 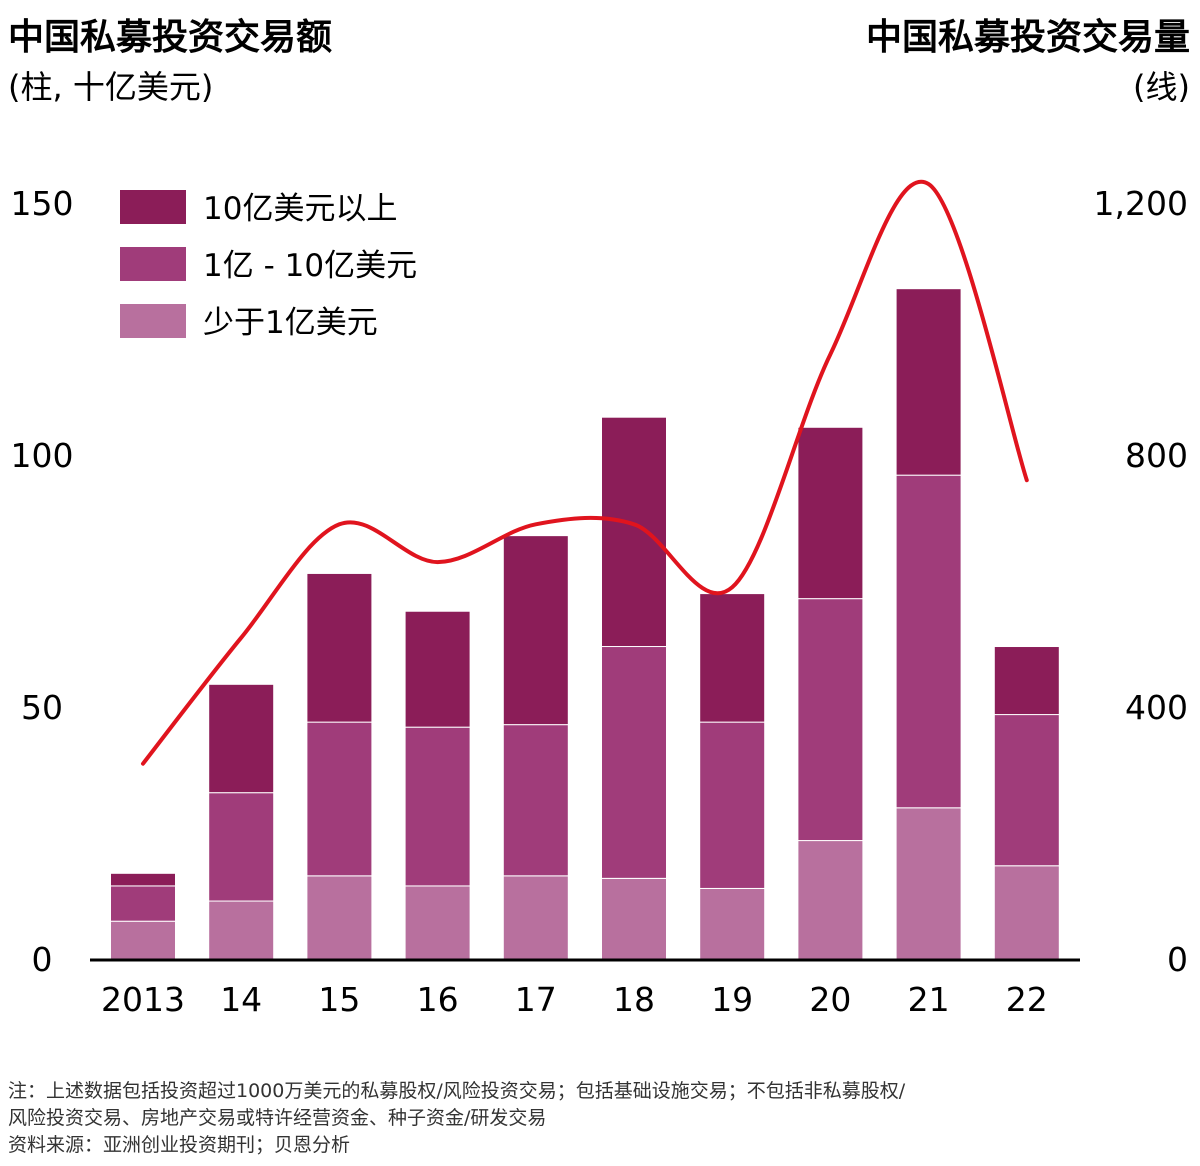 What do you see at coordinates (1141, 203) in the screenshot?
I see `right-tick-label-1,200: 1,200` at bounding box center [1141, 203].